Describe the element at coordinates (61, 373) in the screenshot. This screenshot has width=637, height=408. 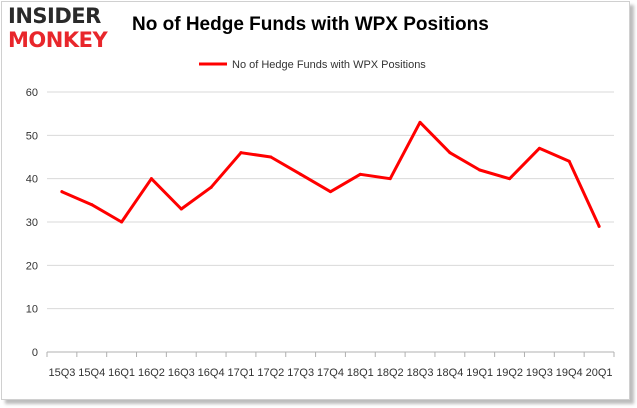
I see `x-tick-label: 15Q3` at that location.